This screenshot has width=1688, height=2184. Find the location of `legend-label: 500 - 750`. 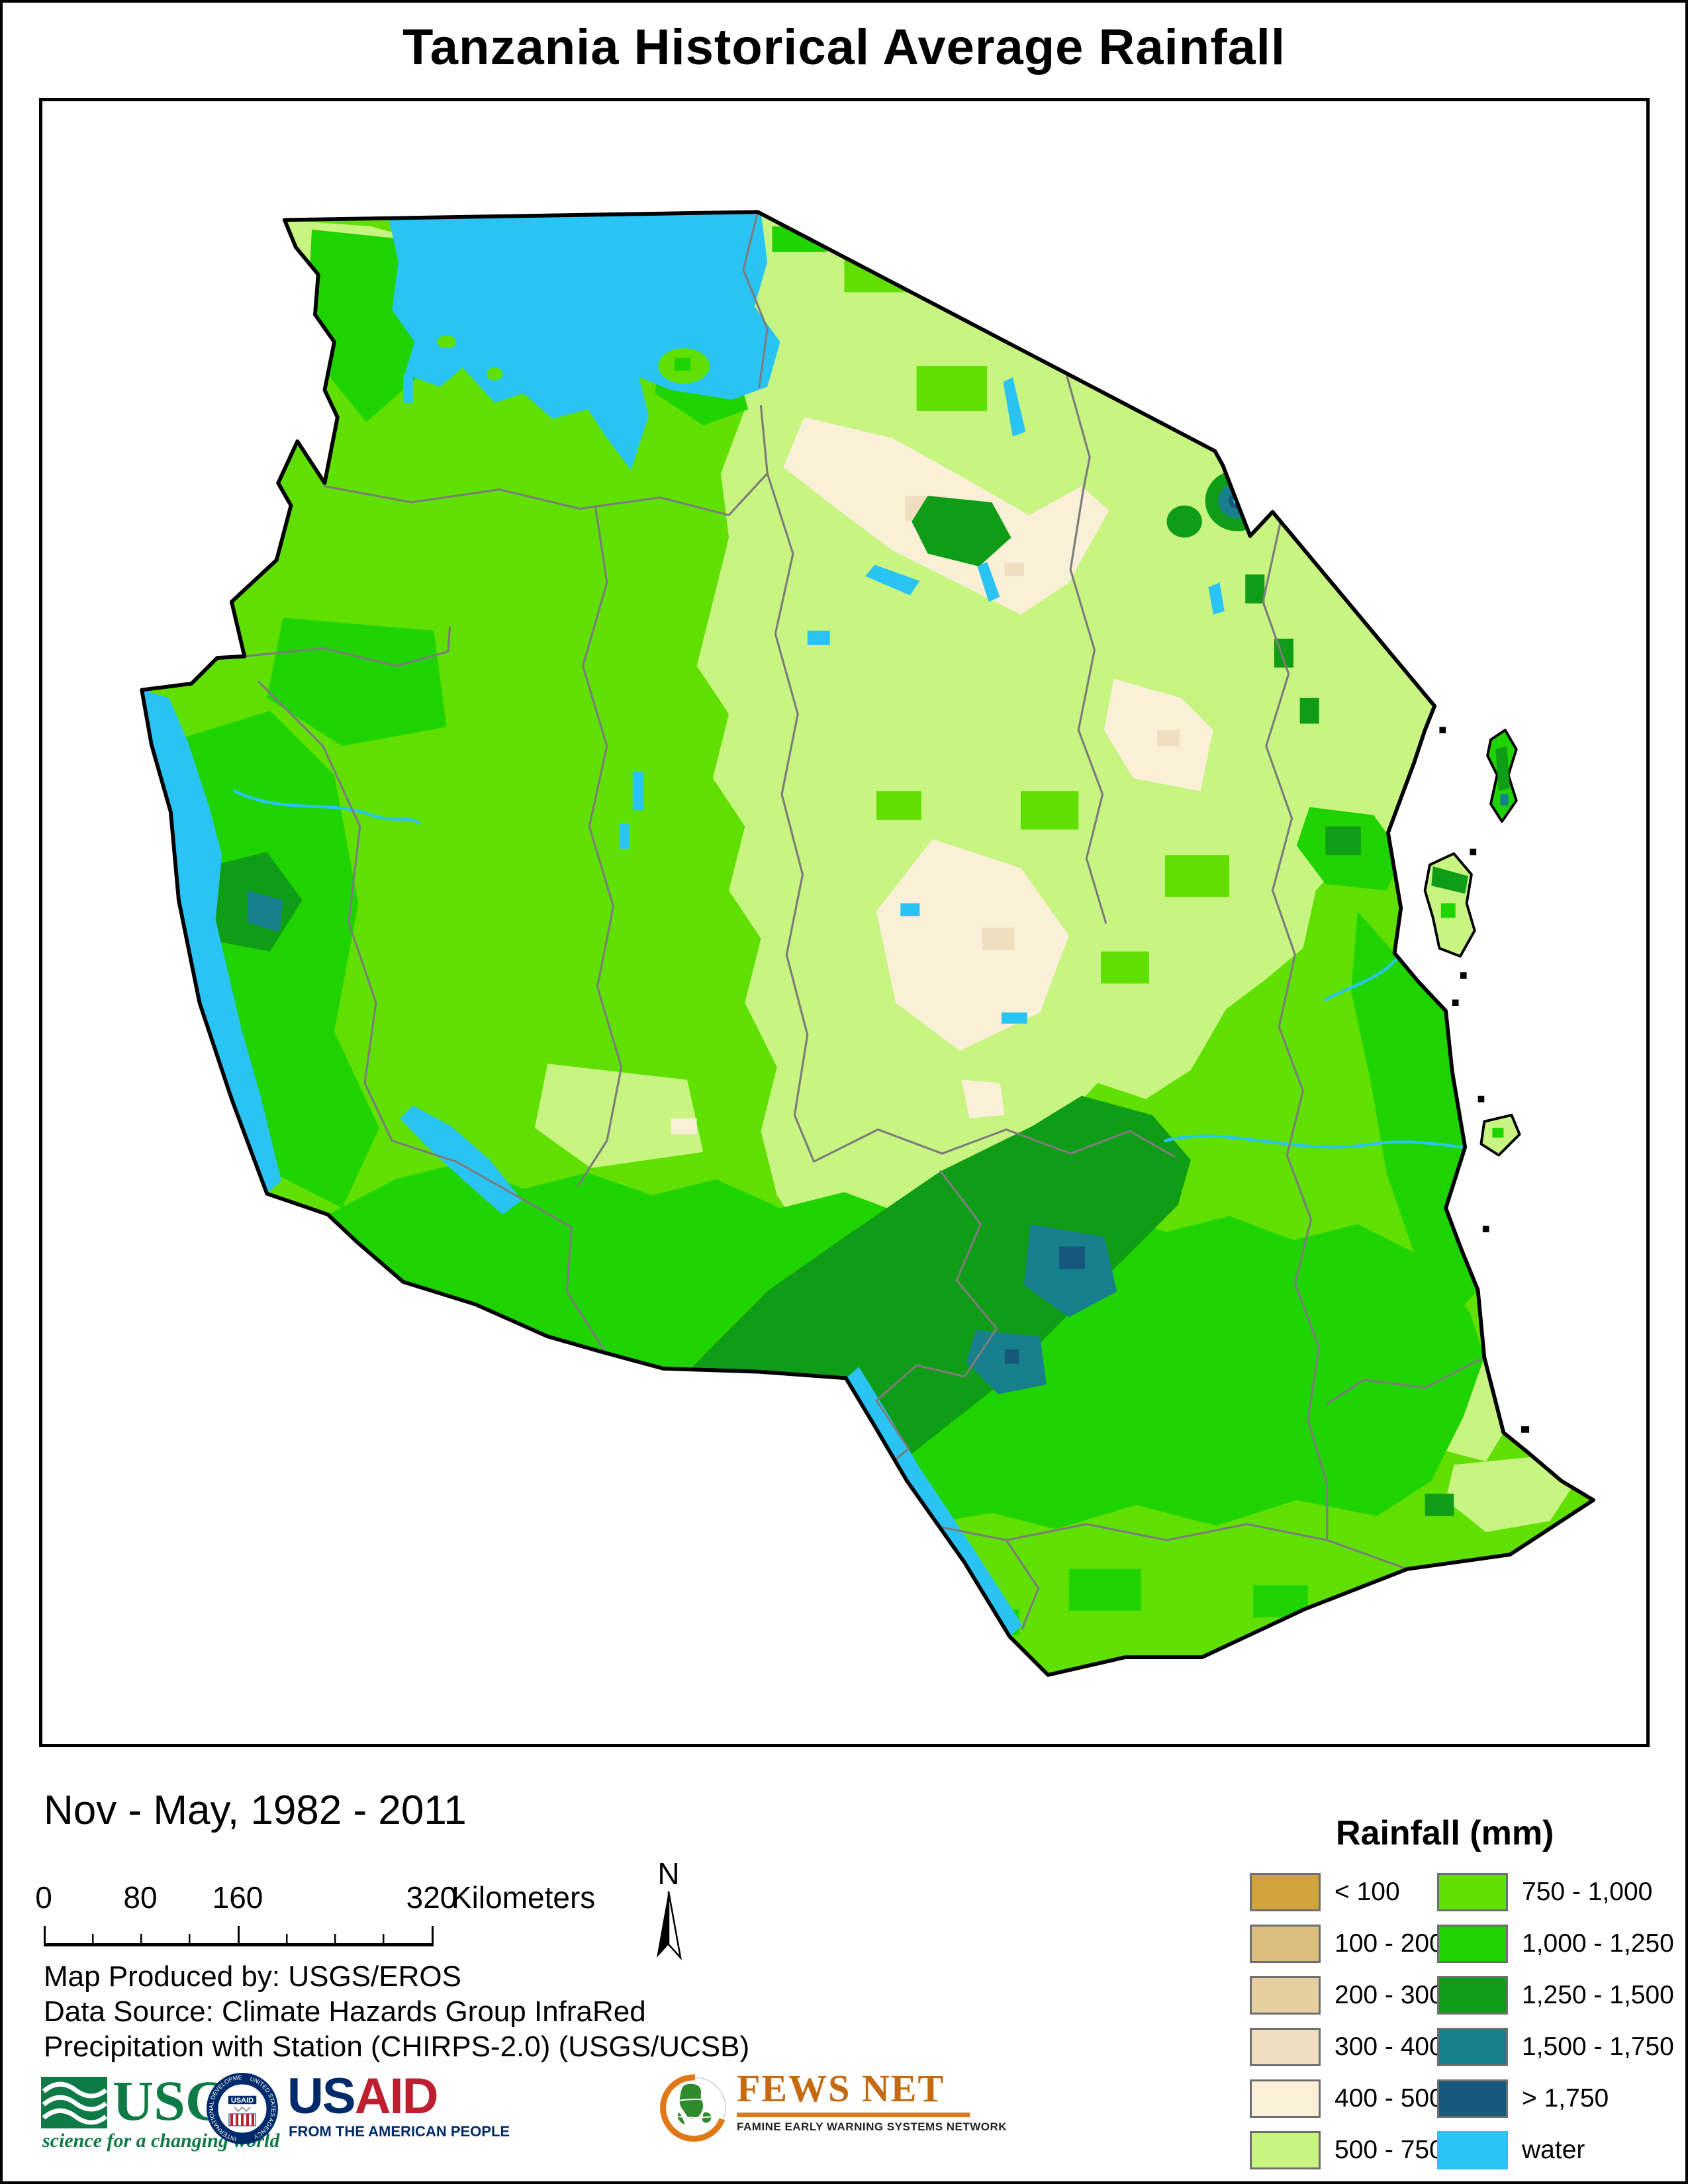

legend-label: 500 - 750 is located at coordinates (1389, 2150).